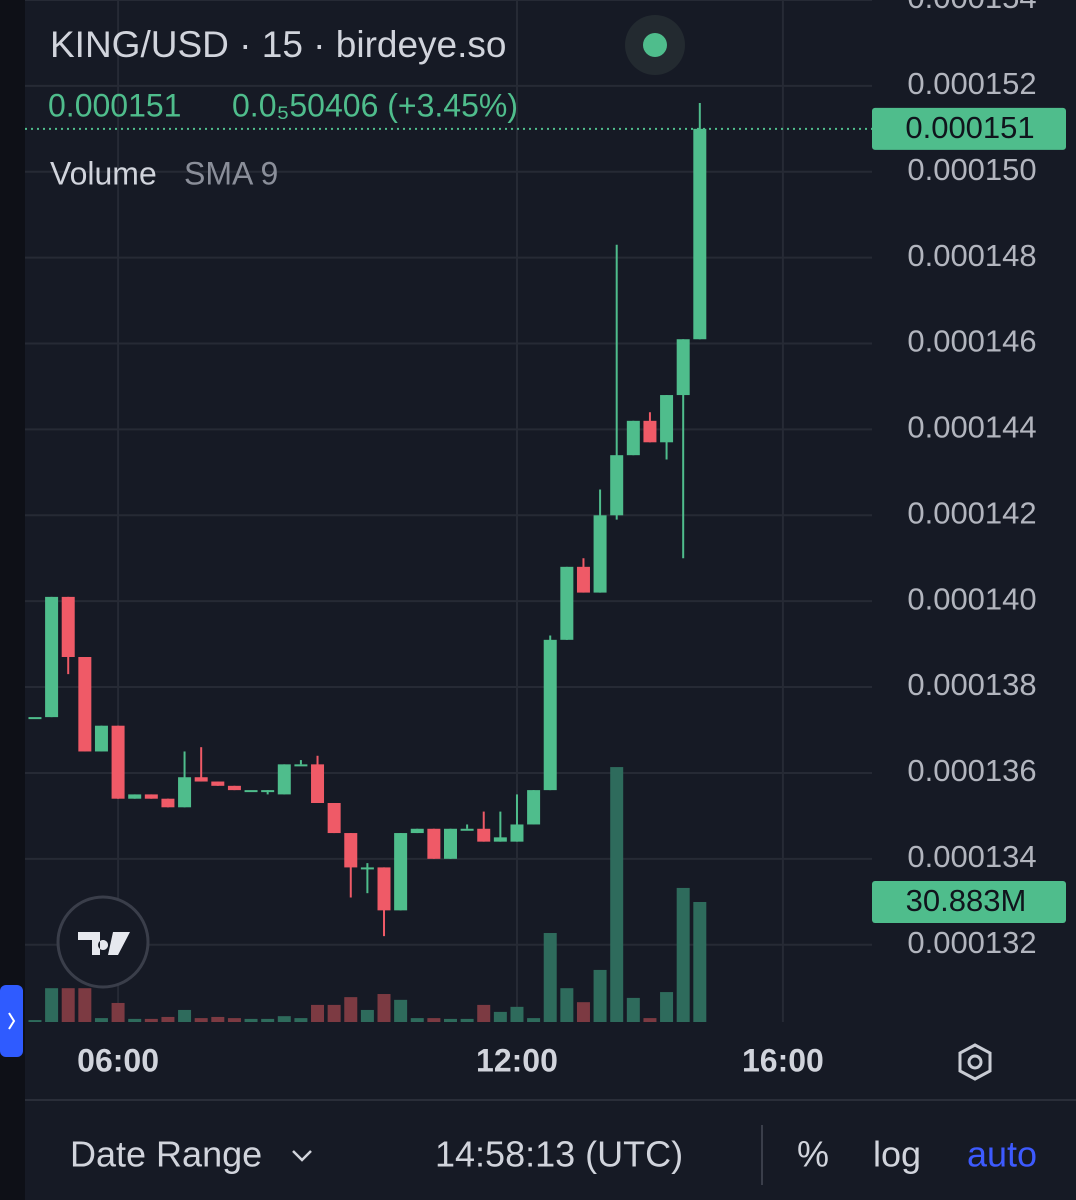 The width and height of the screenshot is (1076, 1200). I want to click on x-tick-label: 12:00, so click(517, 1060).